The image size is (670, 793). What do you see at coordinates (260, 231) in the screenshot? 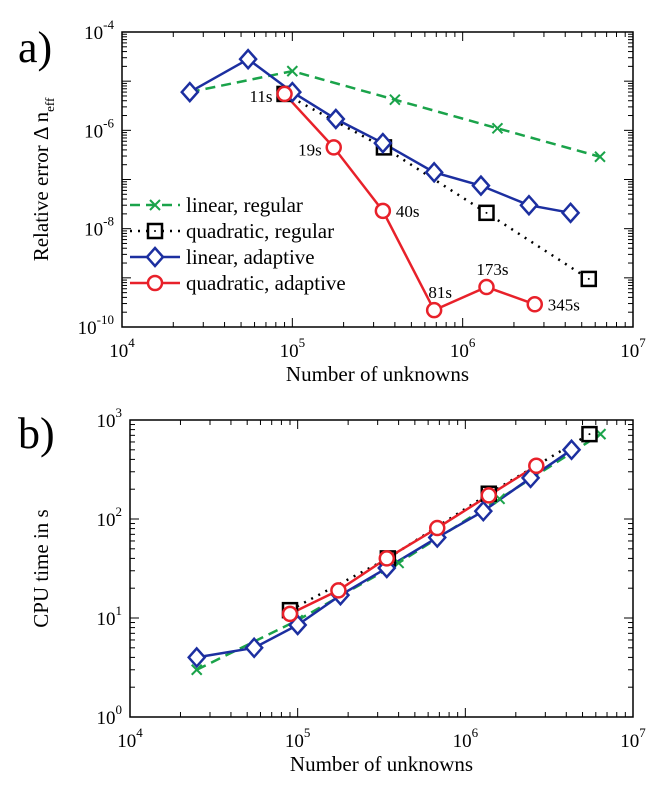
I see `legend-label: quadratic, regular` at bounding box center [260, 231].